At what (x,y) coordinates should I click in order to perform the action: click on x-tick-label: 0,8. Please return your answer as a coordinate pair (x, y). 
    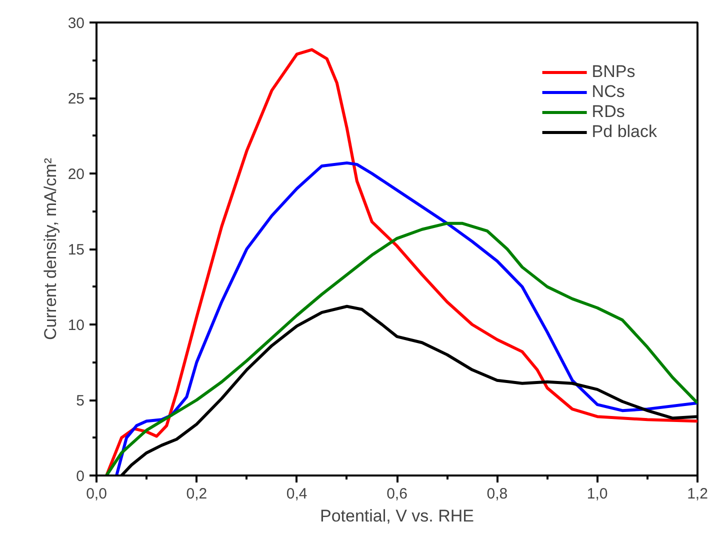
    Looking at the image, I should click on (497, 494).